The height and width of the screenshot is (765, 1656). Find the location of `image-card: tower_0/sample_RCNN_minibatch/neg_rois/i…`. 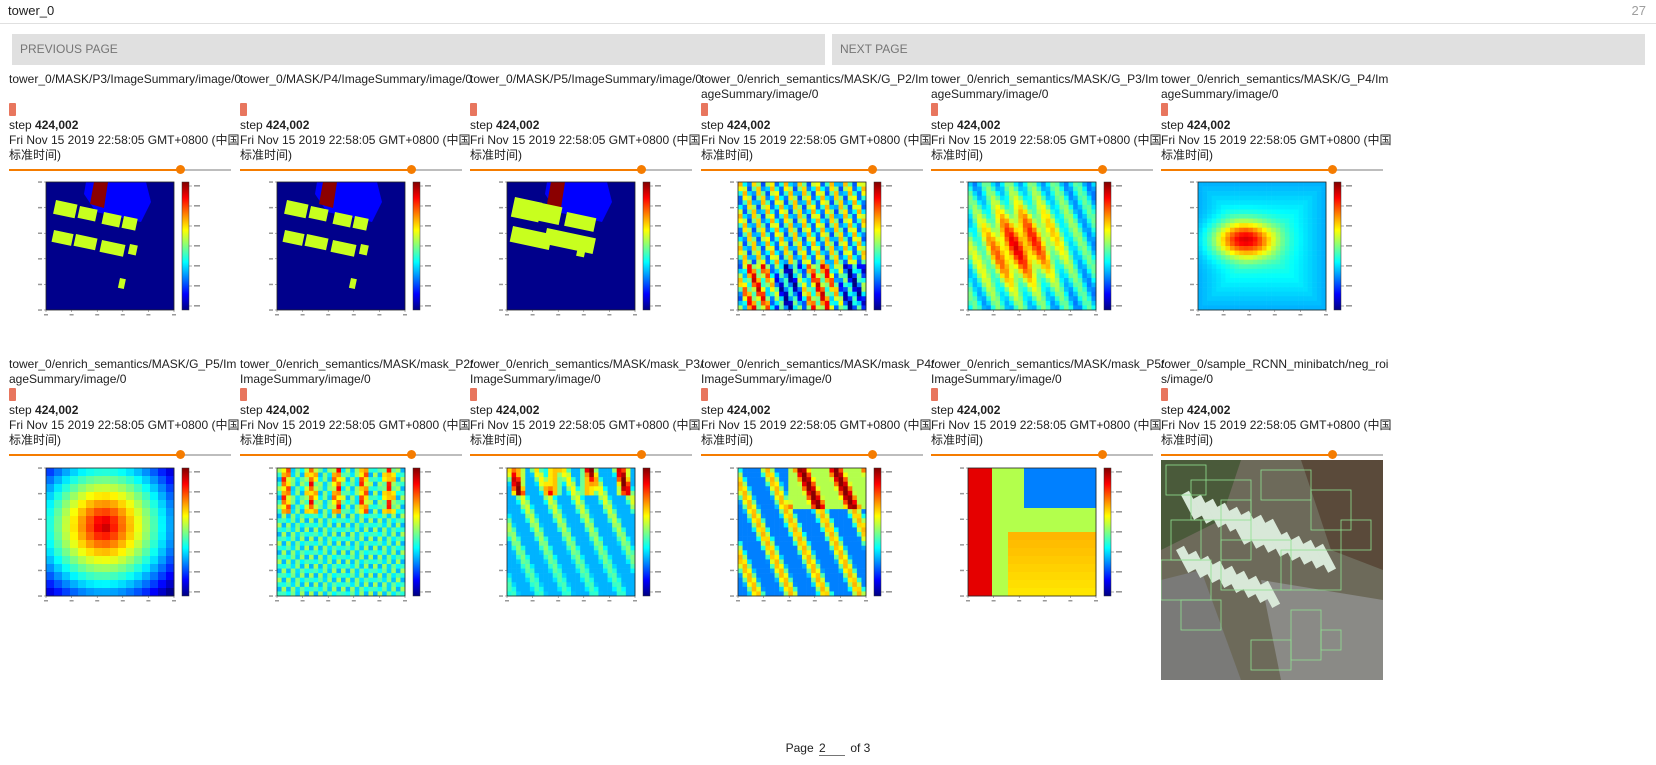

image-card: tower_0/sample_RCNN_minibatch/neg_rois/i… is located at coordinates (1278, 409).